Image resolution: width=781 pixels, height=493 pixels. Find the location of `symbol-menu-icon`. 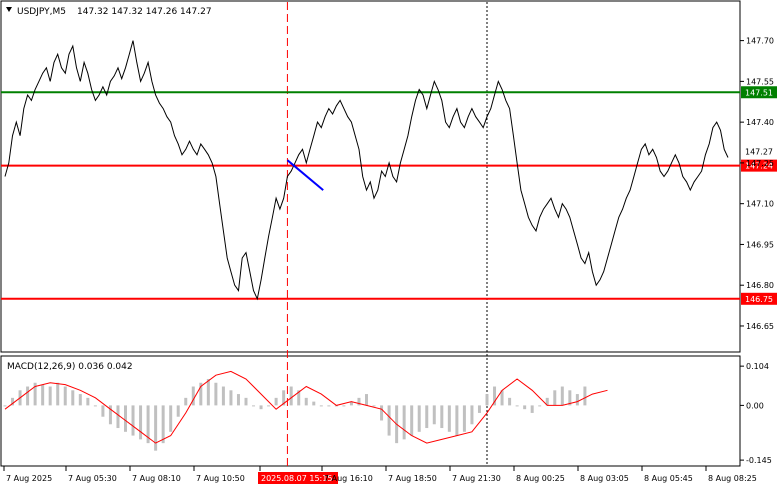

symbol-menu-icon is located at coordinates (9, 9).